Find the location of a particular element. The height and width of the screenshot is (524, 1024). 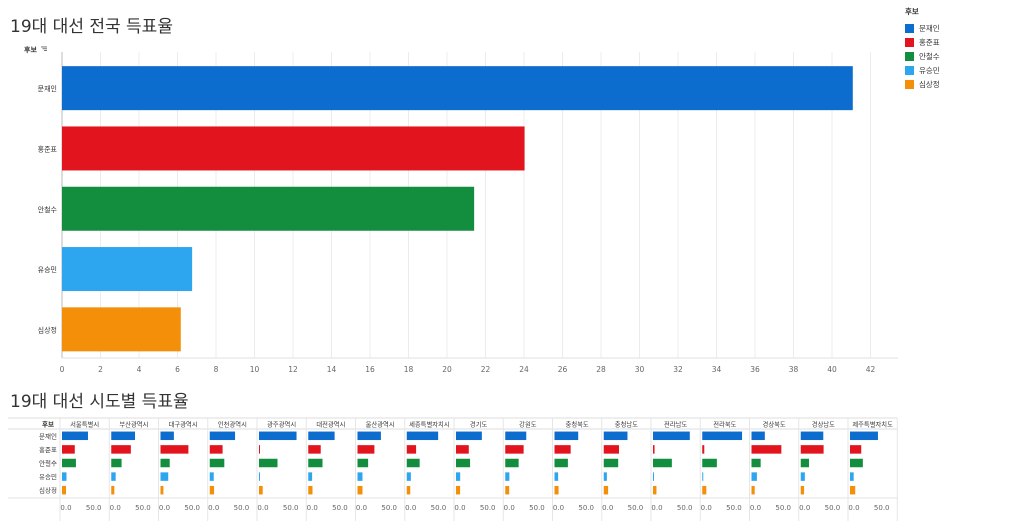

region-header: 제주특별자치도 is located at coordinates (872, 424).